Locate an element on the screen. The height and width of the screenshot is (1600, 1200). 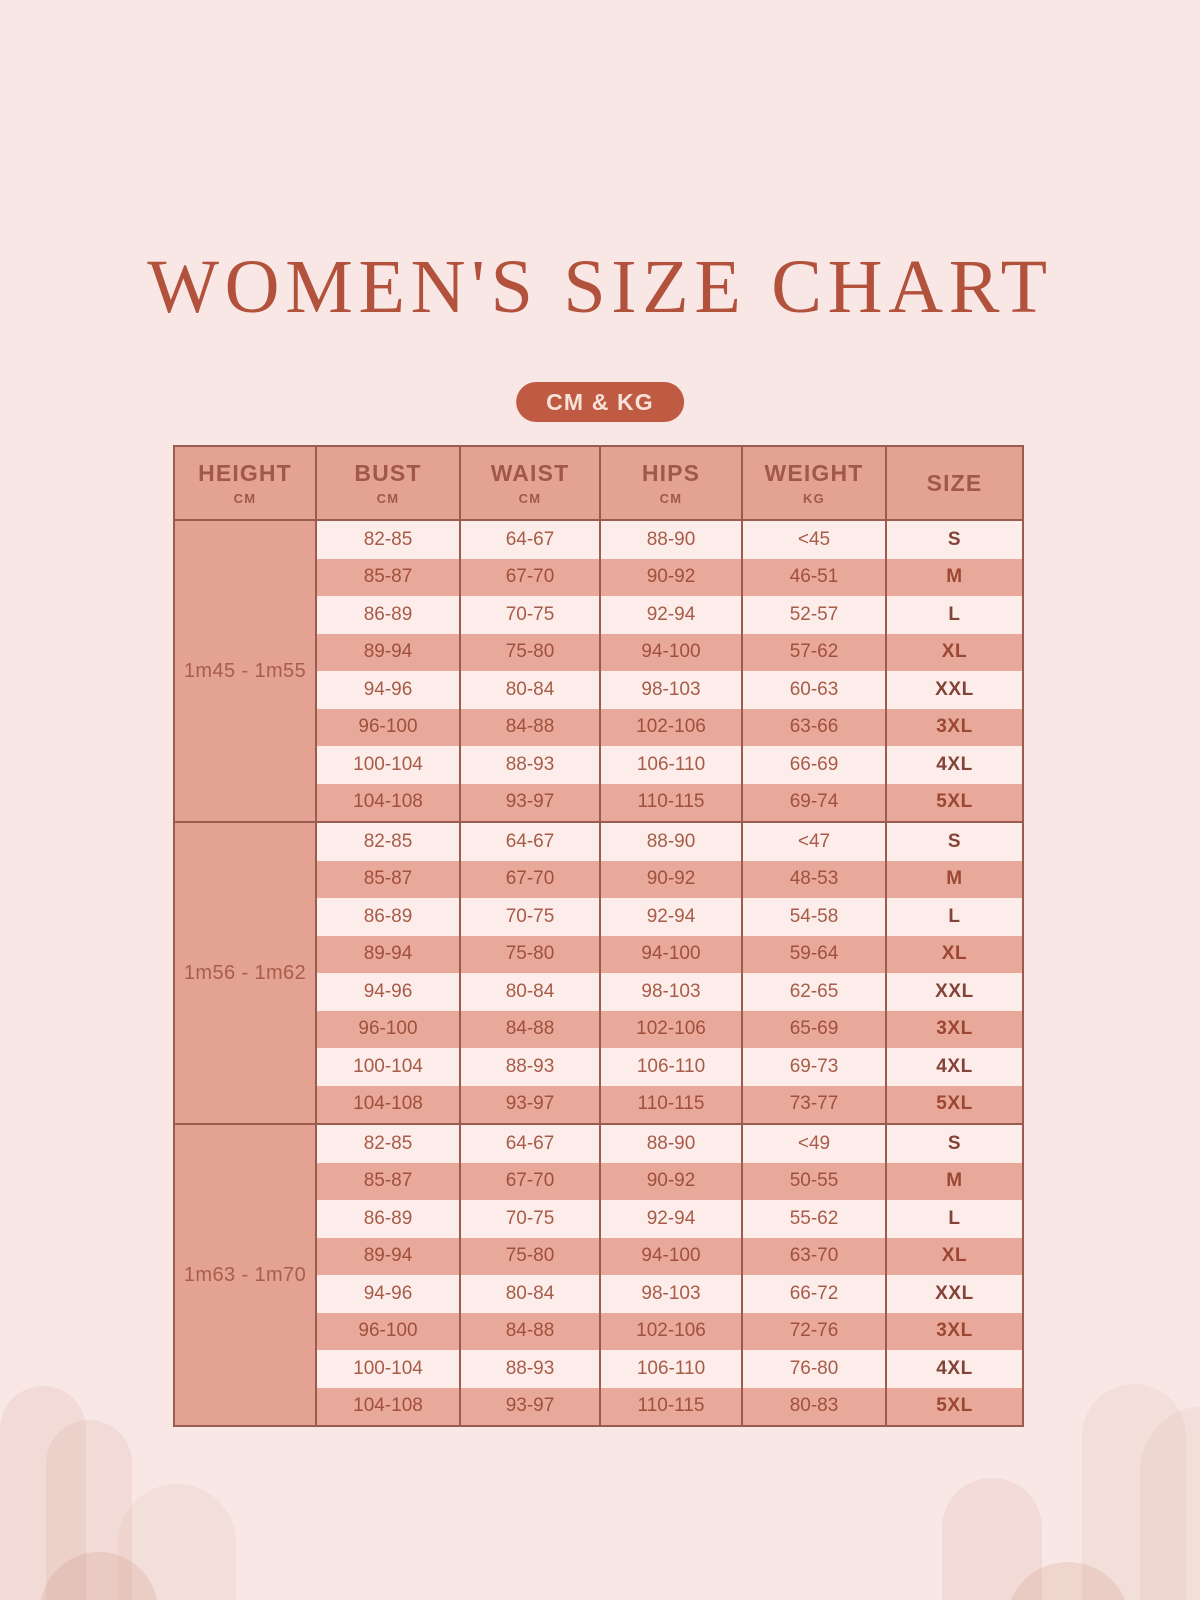
table-row: 94-96 80-84 98-103 66-72 XXL is located at coordinates (599, 1294).